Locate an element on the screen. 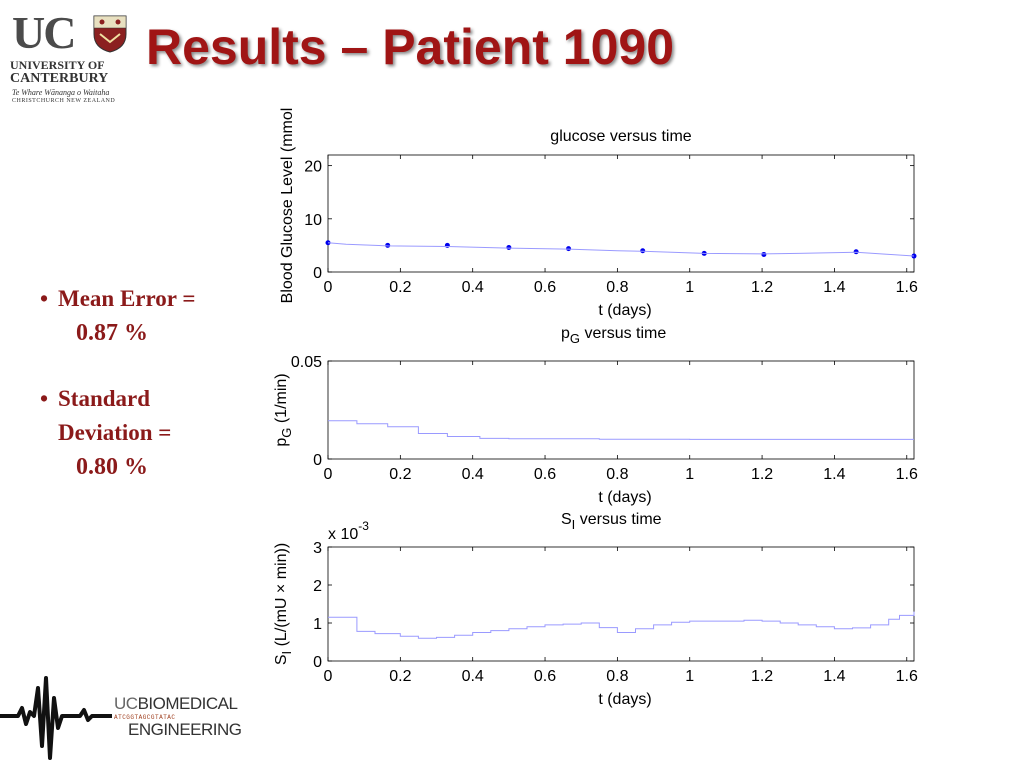 The height and width of the screenshot is (768, 1024). biomedical-logo: UCBIOMEDICAL ATCGGTAGCGTATAC ENGINEERING is located at coordinates (121, 718).